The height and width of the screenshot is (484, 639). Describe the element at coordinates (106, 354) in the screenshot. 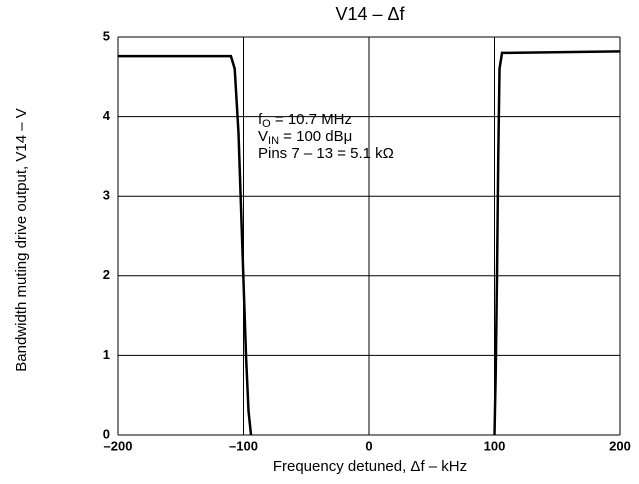

I see `y-tick-label: 1` at that location.